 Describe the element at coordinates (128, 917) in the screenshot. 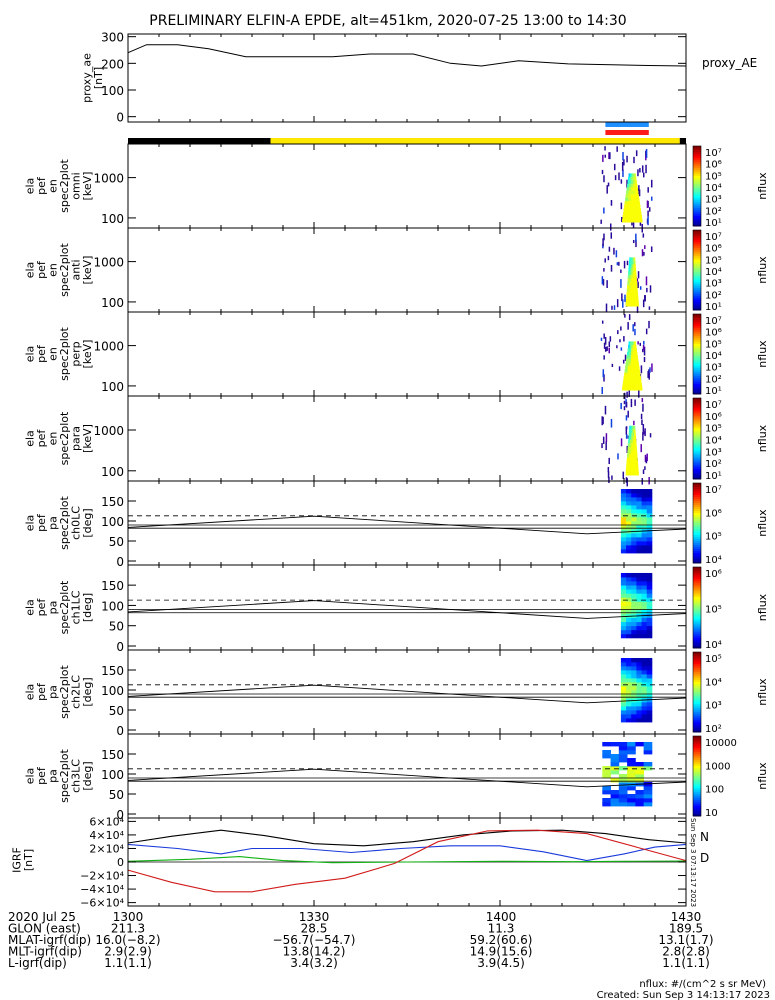

I see `footer-cell: 1300` at that location.